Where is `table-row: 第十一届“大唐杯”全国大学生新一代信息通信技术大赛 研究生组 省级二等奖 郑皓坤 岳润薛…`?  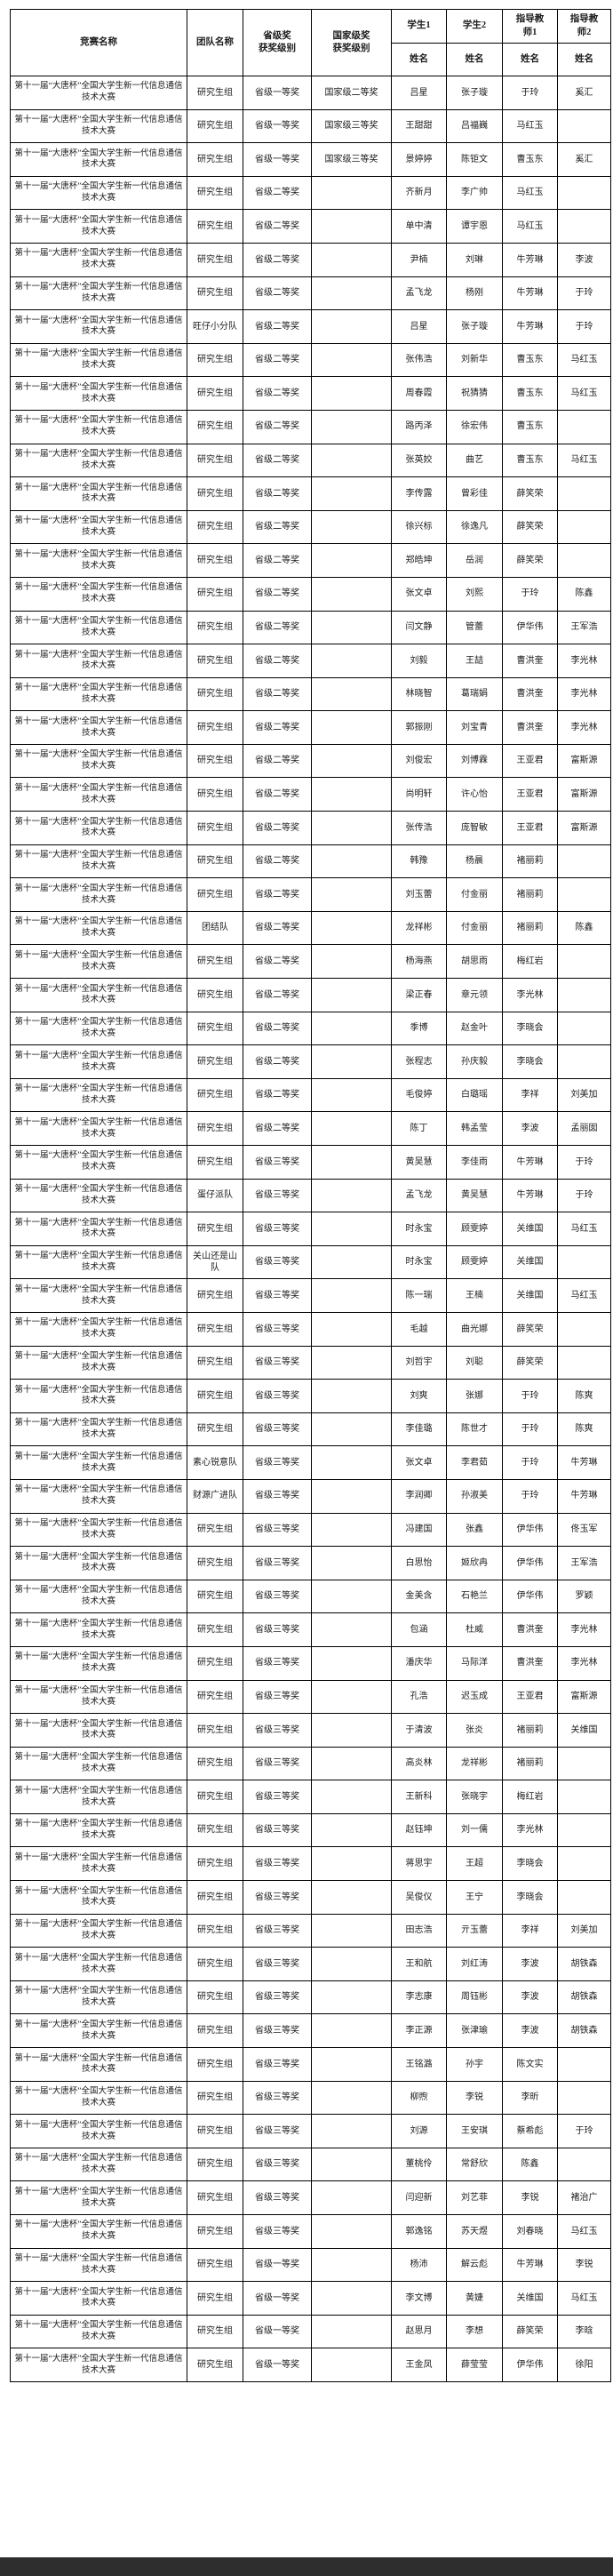 table-row: 第十一届“大唐杯”全国大学生新一代信息通信技术大赛 研究生组 省级二等奖 郑皓坤 岳润薛… is located at coordinates (311, 560).